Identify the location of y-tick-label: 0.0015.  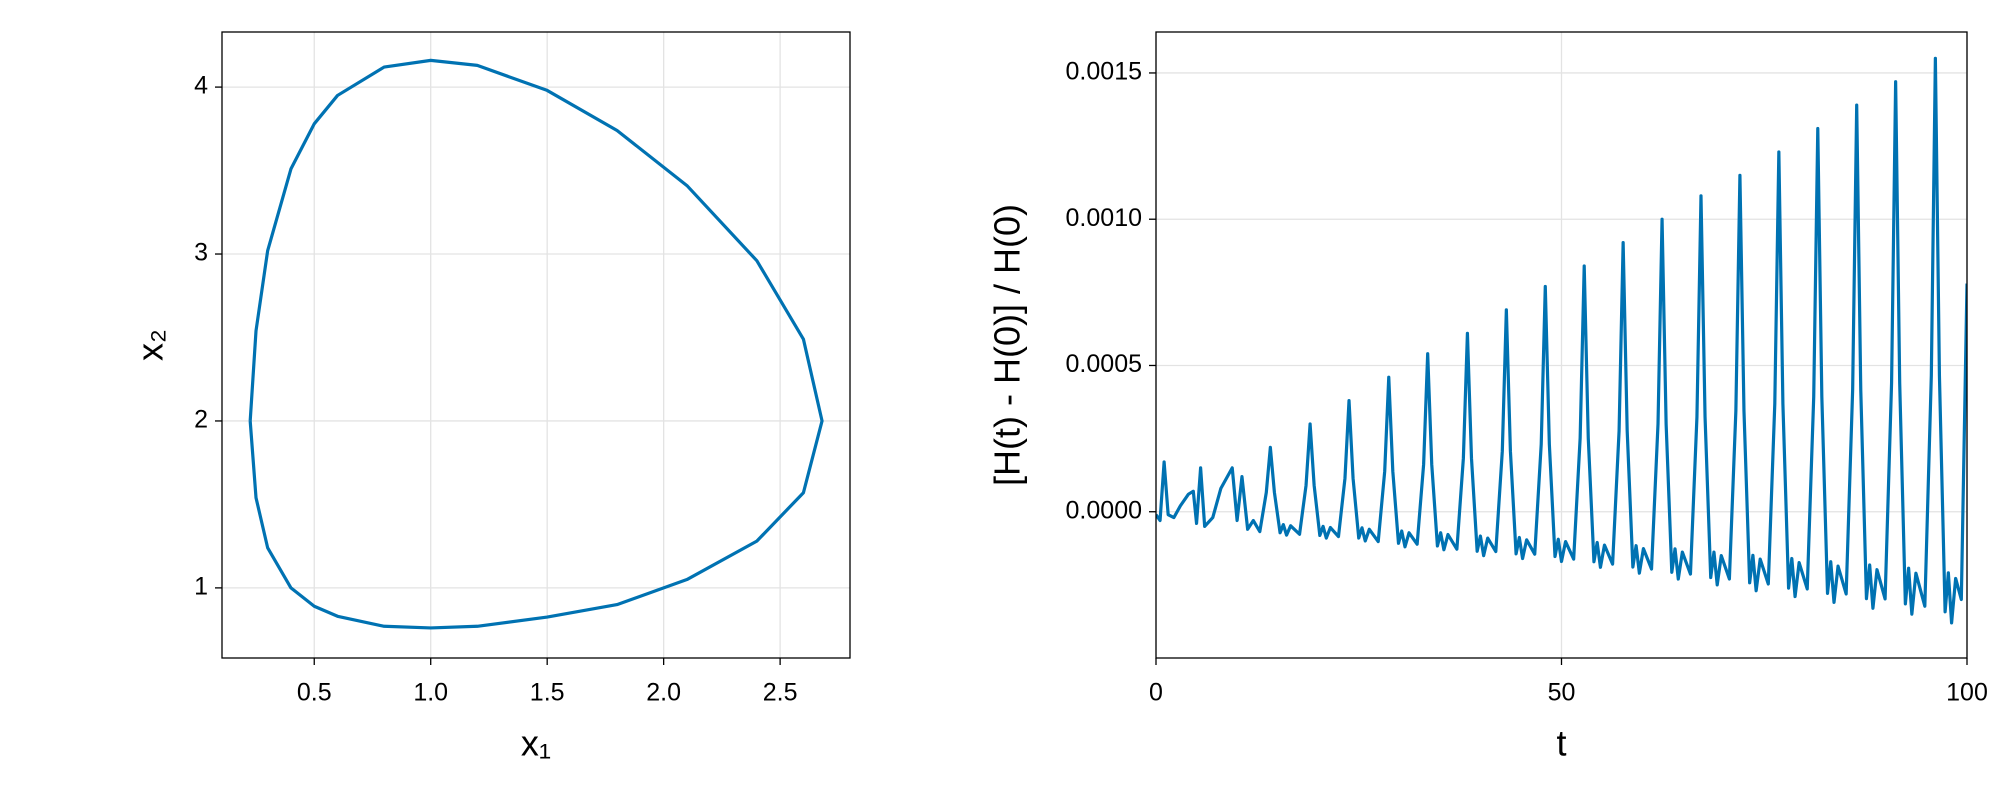
(1104, 72).